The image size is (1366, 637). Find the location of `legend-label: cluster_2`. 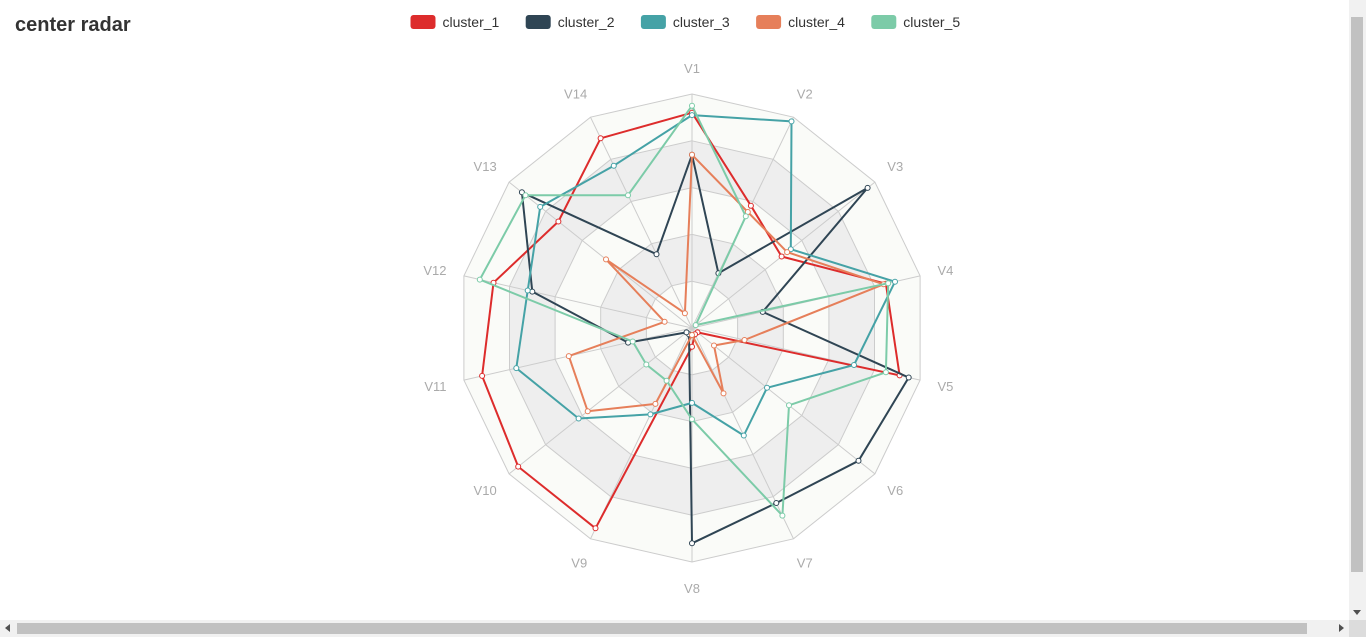

legend-label: cluster_2 is located at coordinates (586, 22).